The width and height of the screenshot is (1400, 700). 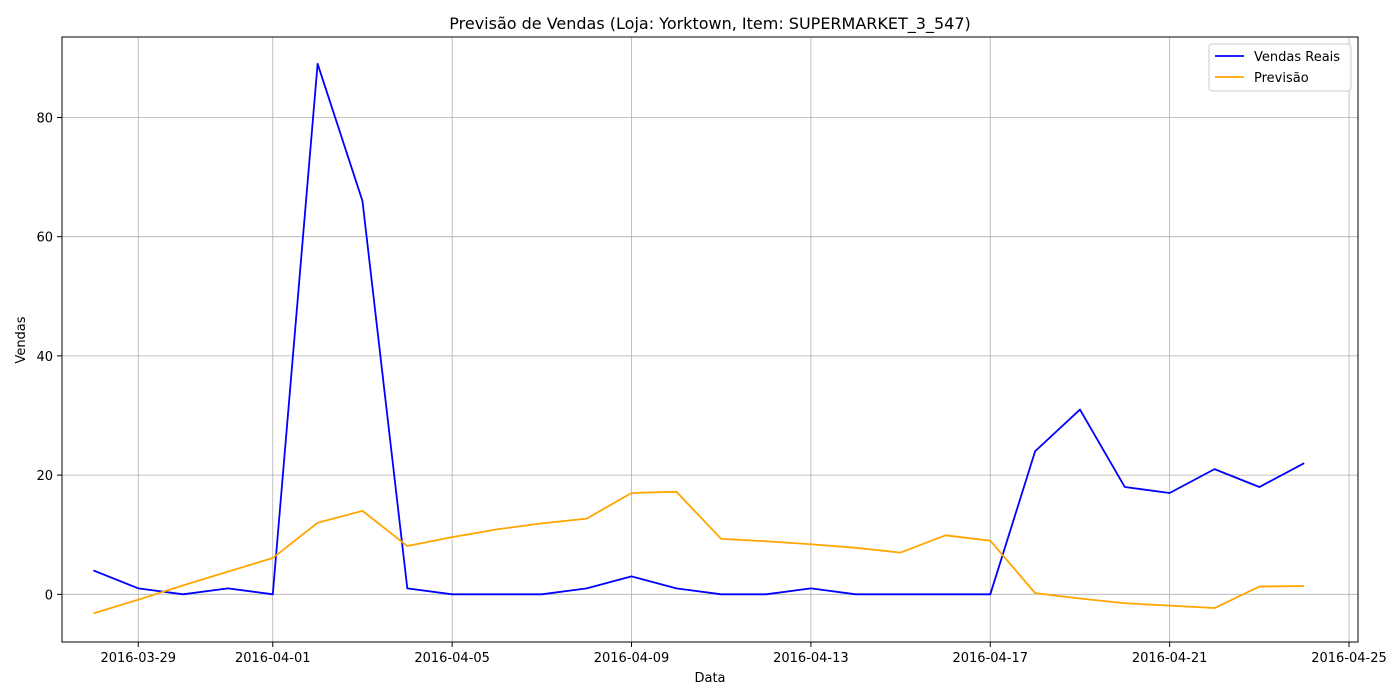 I want to click on x-tick-label: 2016-04-25, so click(x=1349, y=658).